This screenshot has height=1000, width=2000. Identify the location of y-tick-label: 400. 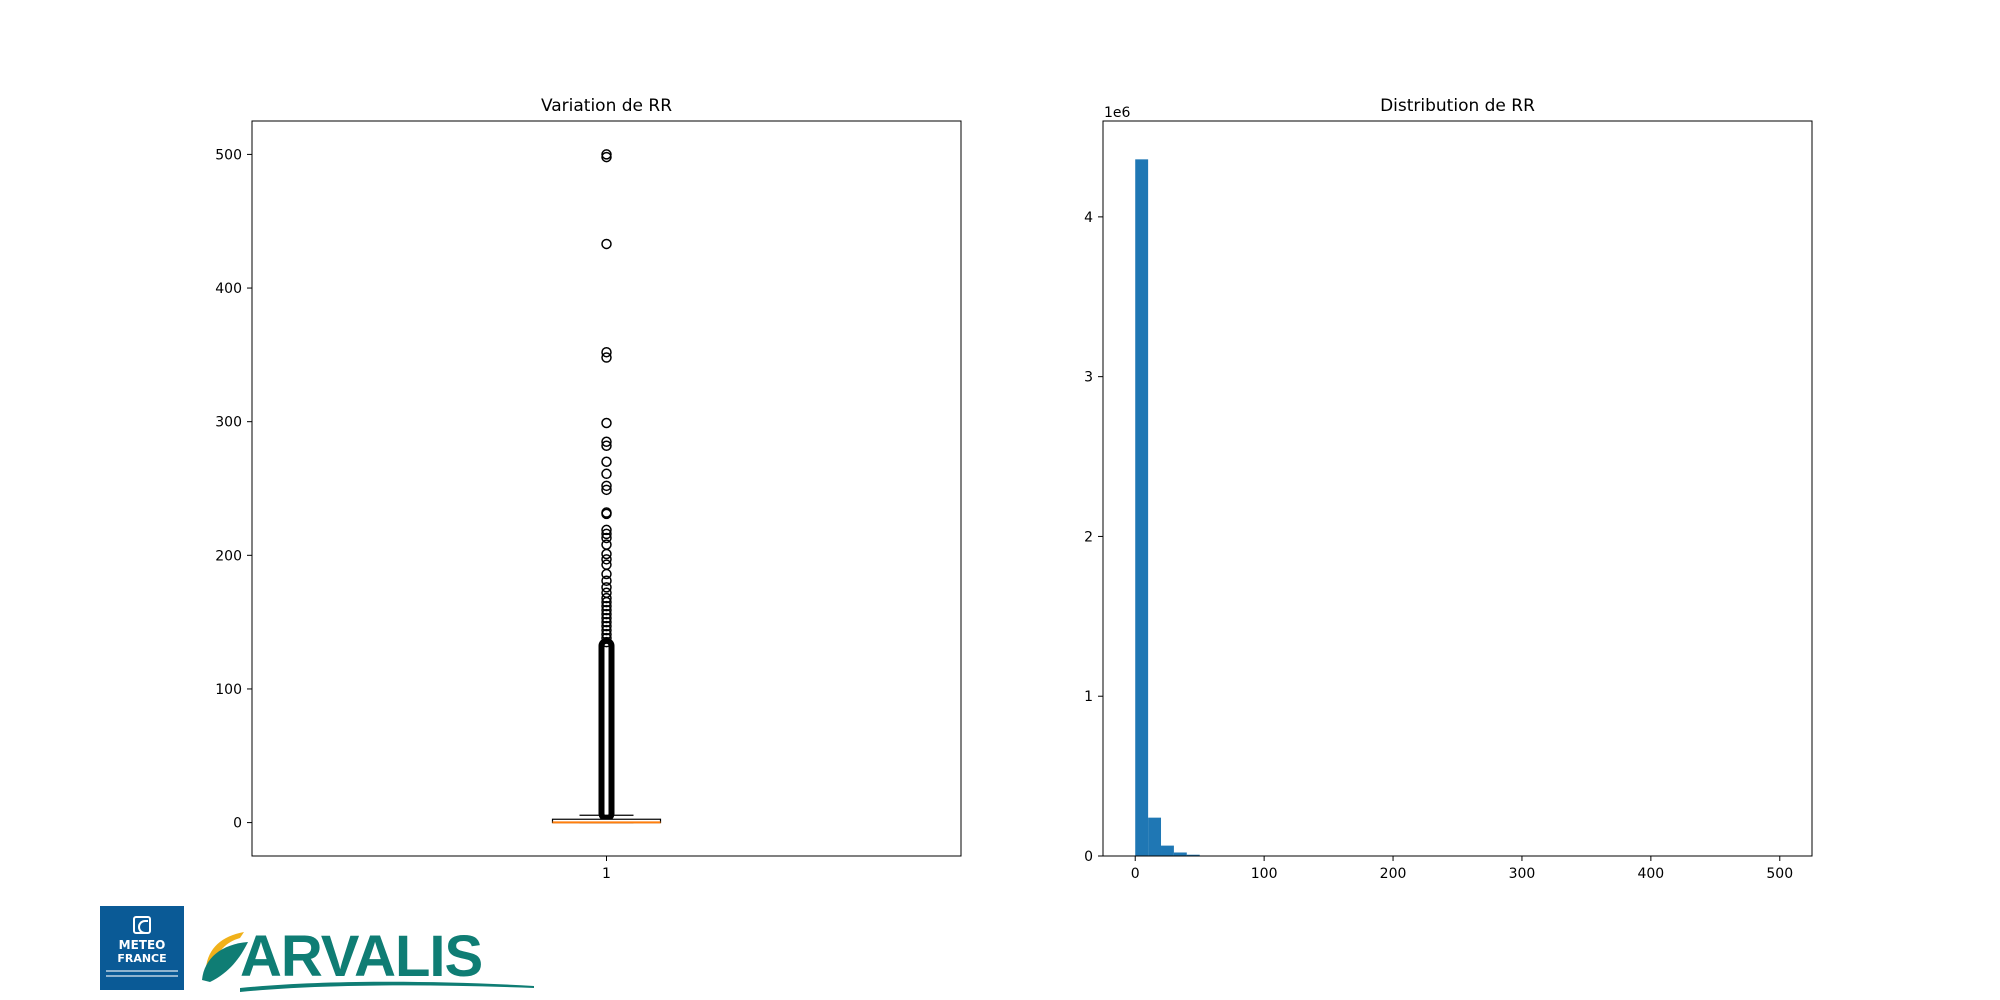
(228, 289).